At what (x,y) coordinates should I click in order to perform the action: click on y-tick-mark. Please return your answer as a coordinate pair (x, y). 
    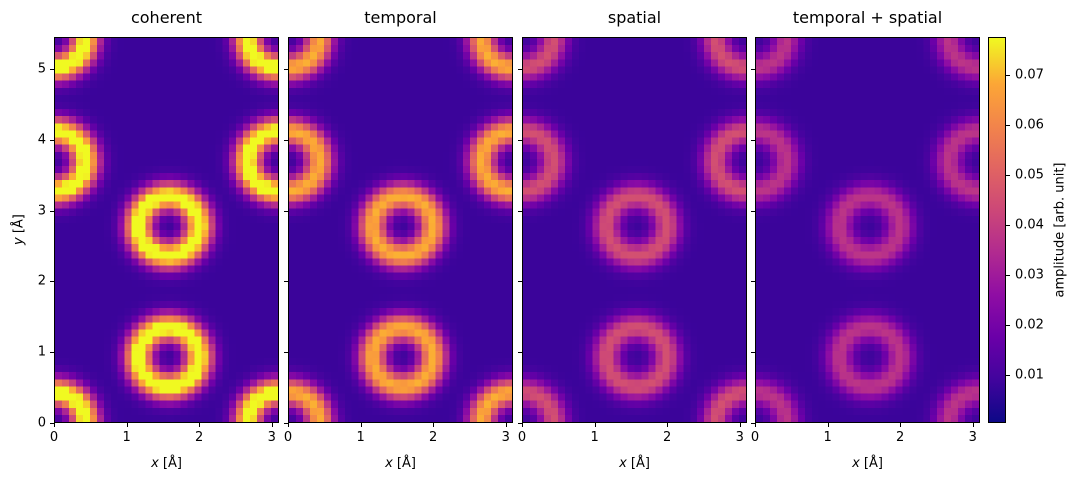
    Looking at the image, I should click on (52, 69).